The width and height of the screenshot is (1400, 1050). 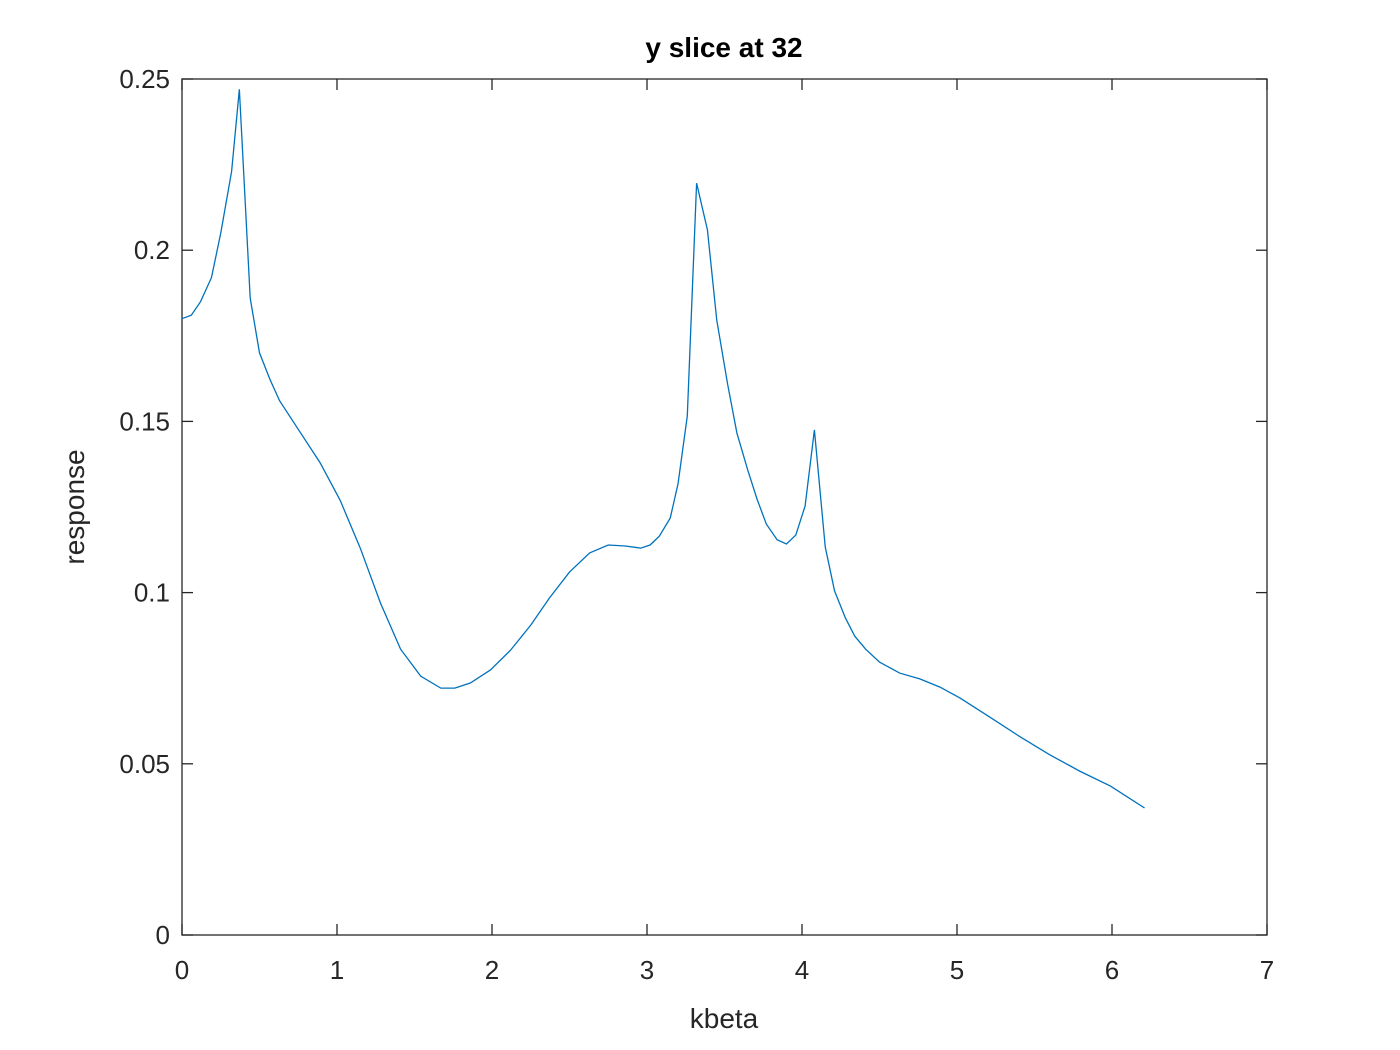 I want to click on x-tick-label: 3, so click(x=647, y=970).